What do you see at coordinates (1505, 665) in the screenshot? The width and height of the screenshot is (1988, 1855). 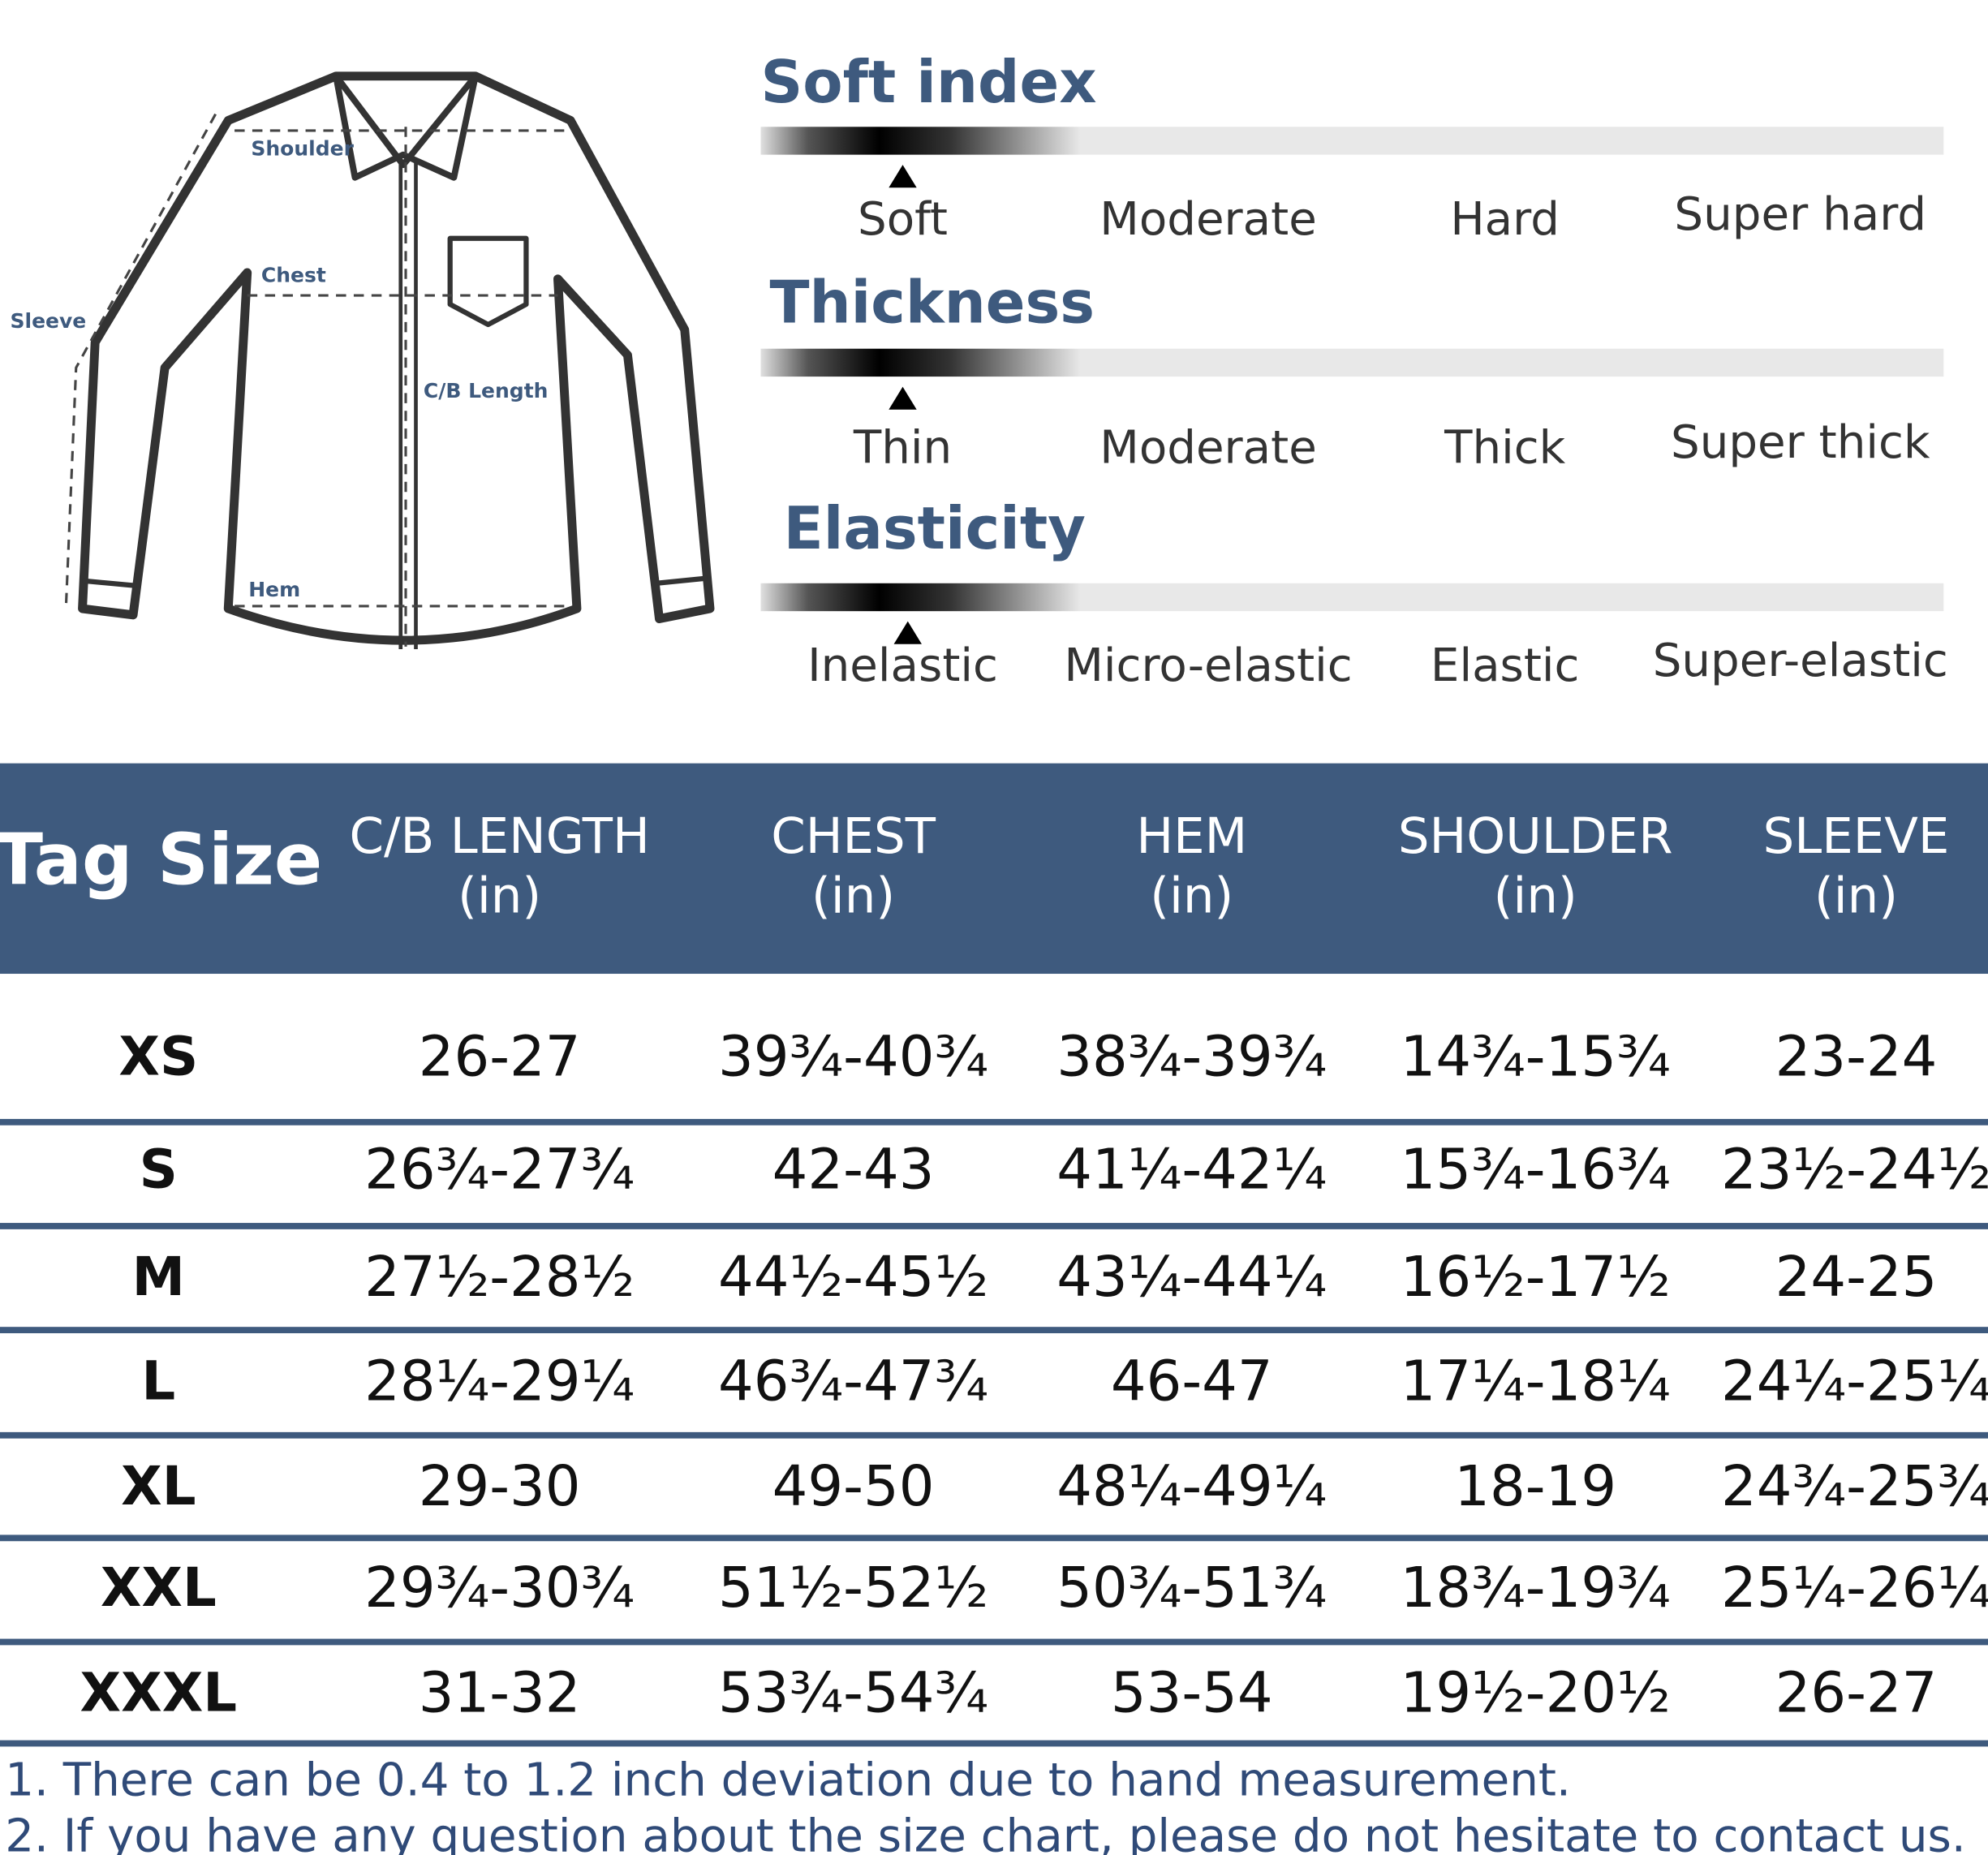 I see `scale-level: Elastic` at bounding box center [1505, 665].